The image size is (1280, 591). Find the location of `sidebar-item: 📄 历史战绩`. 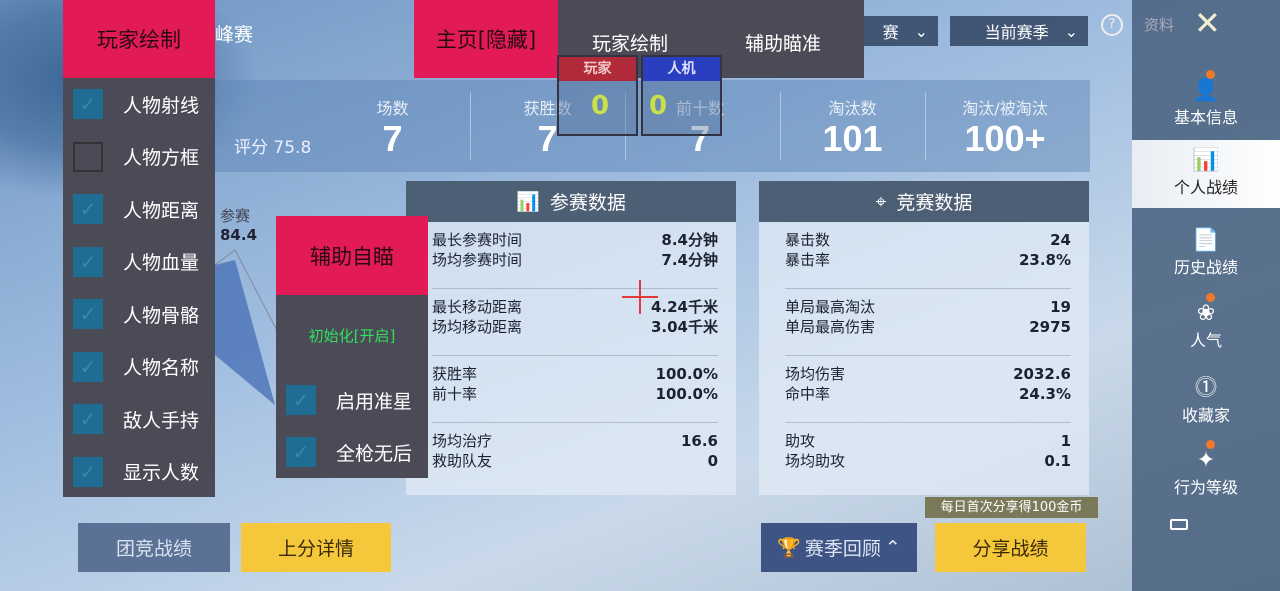

sidebar-item: 📄 历史战绩 is located at coordinates (1206, 254).